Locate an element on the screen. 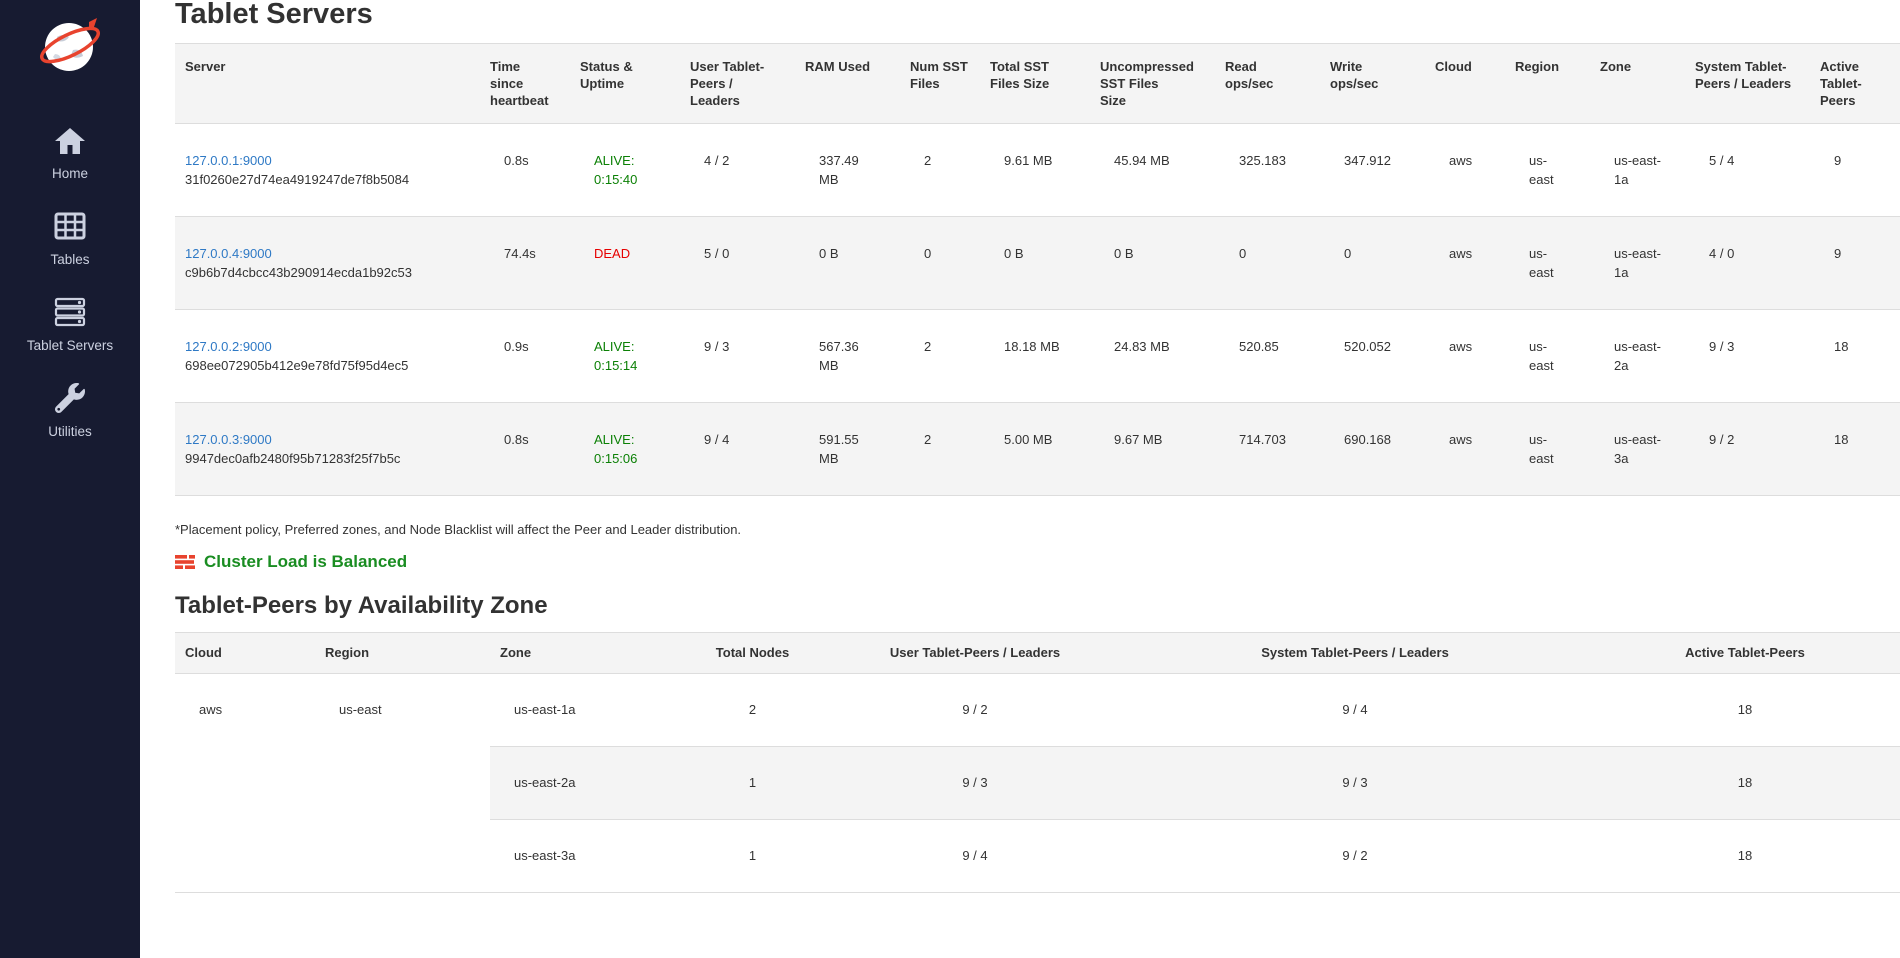 This screenshot has height=958, width=1900. az-row: us-east-3a 1 9 / 4 9 / 2 18 is located at coordinates (1037, 856).